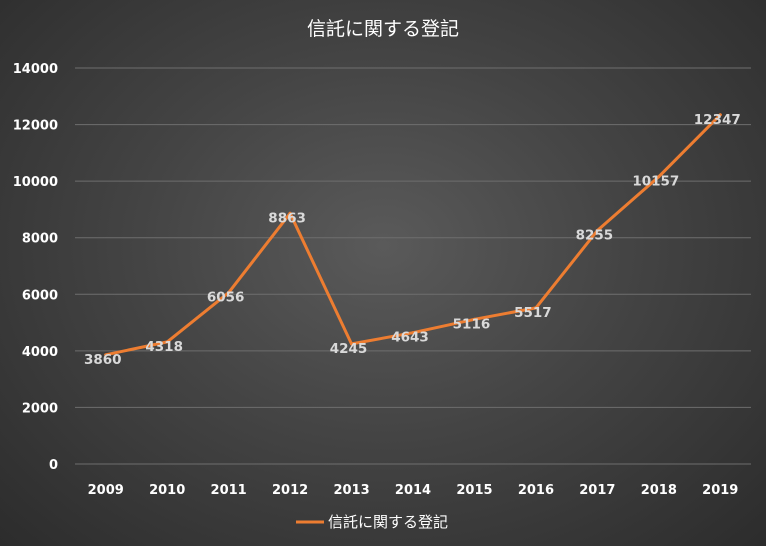  What do you see at coordinates (40, 295) in the screenshot?
I see `y-tick-label: 6000` at bounding box center [40, 295].